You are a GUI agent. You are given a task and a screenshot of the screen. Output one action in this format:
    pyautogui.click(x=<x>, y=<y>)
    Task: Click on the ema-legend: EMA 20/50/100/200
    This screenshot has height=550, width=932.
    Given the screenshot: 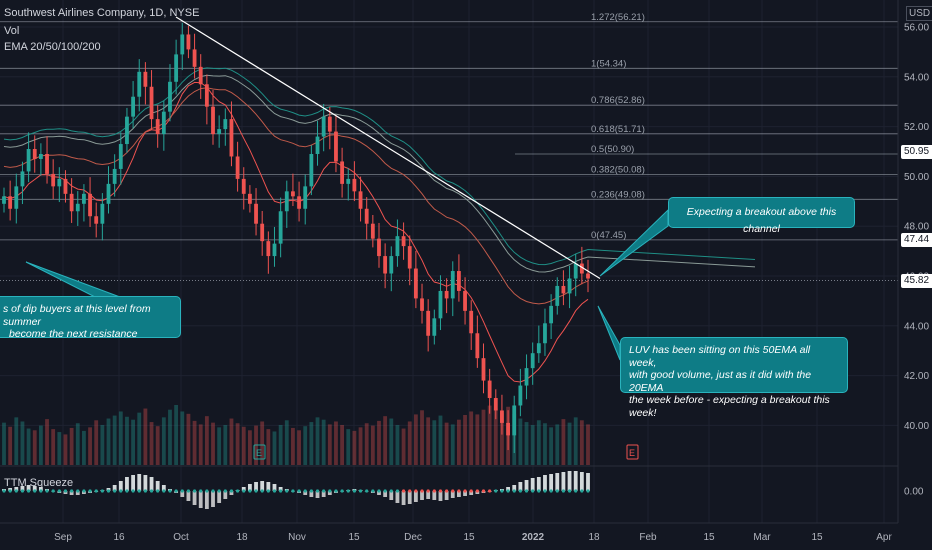 What is the action you would take?
    pyautogui.click(x=52, y=47)
    